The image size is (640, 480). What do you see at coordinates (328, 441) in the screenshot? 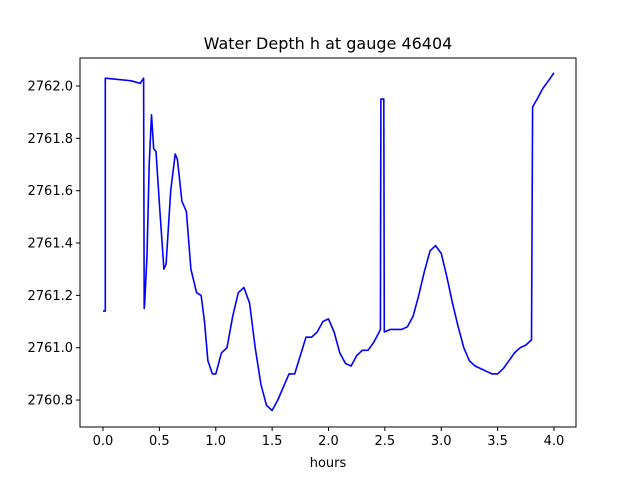
I see `x-tick-label: 2.0` at bounding box center [328, 441].